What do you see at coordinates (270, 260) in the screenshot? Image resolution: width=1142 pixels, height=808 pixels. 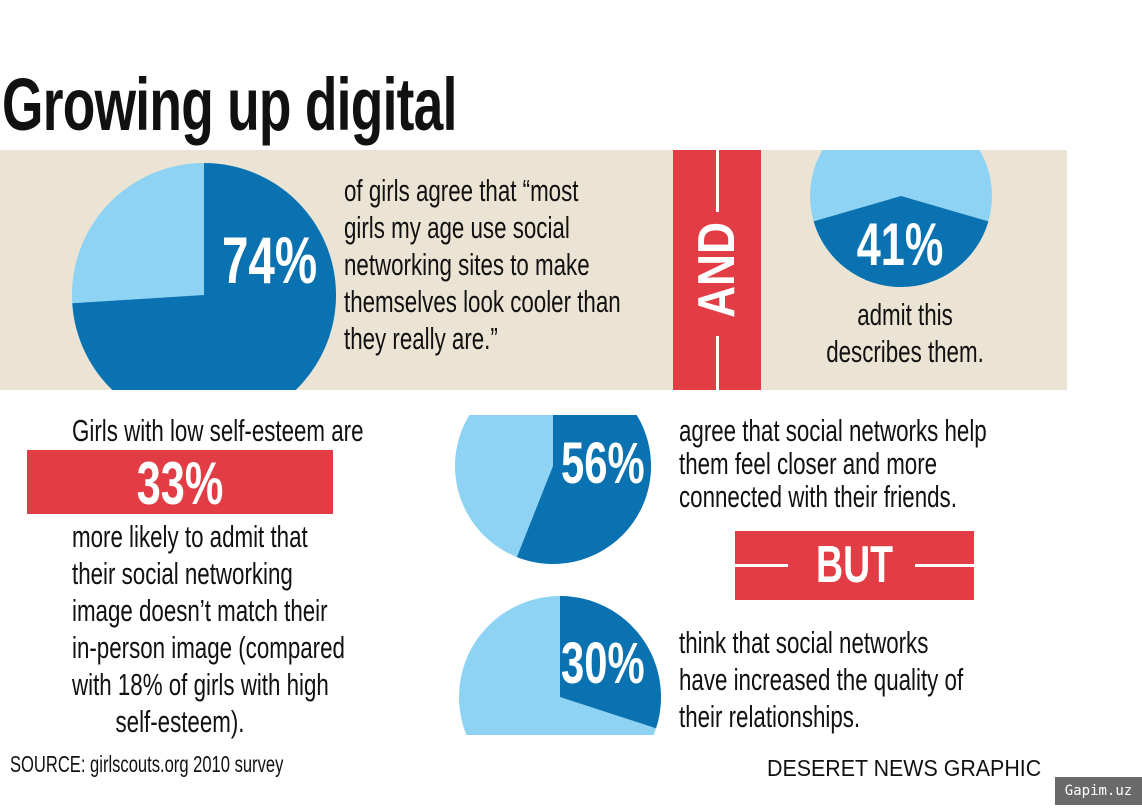 I see `pie-label-74: 74%` at bounding box center [270, 260].